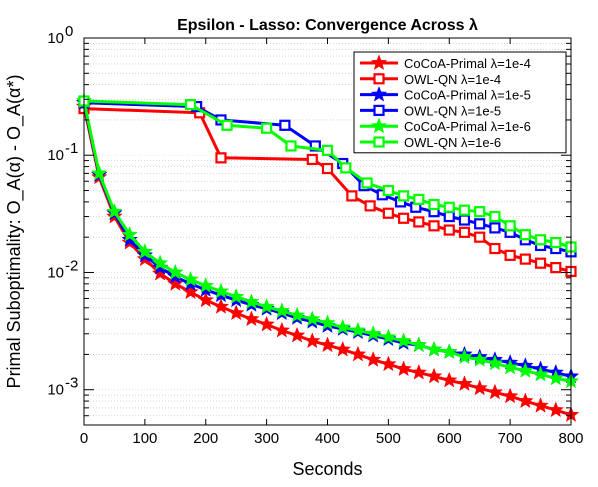 Image resolution: width=598 pixels, height=487 pixels. I want to click on legend-label: OWL-QN λ=1e-5, so click(452, 110).